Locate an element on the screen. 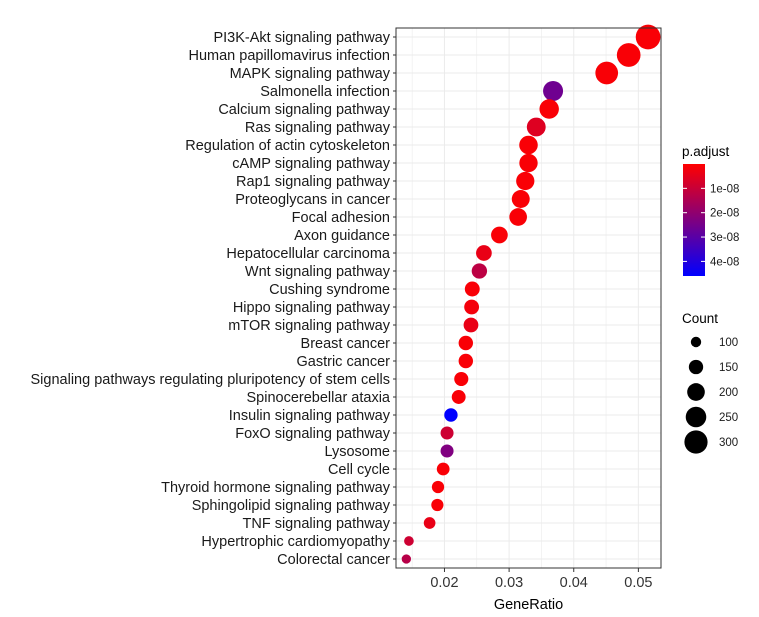 Image resolution: width=759 pixels, height=617 pixels. colorbar-tick-label: 2e-08 is located at coordinates (724, 214).